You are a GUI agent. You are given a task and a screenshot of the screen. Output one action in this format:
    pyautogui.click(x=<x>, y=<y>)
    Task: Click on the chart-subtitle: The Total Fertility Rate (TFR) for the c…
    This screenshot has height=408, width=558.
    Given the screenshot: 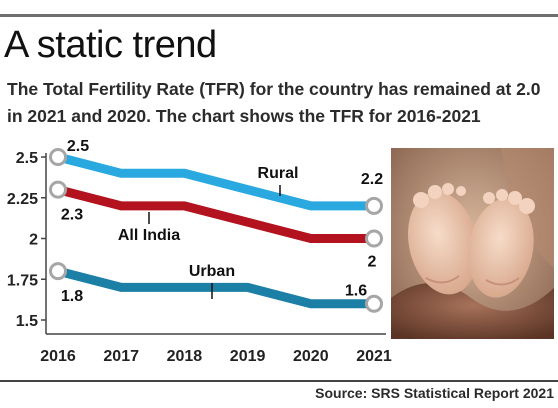 What is the action you would take?
    pyautogui.click(x=274, y=102)
    